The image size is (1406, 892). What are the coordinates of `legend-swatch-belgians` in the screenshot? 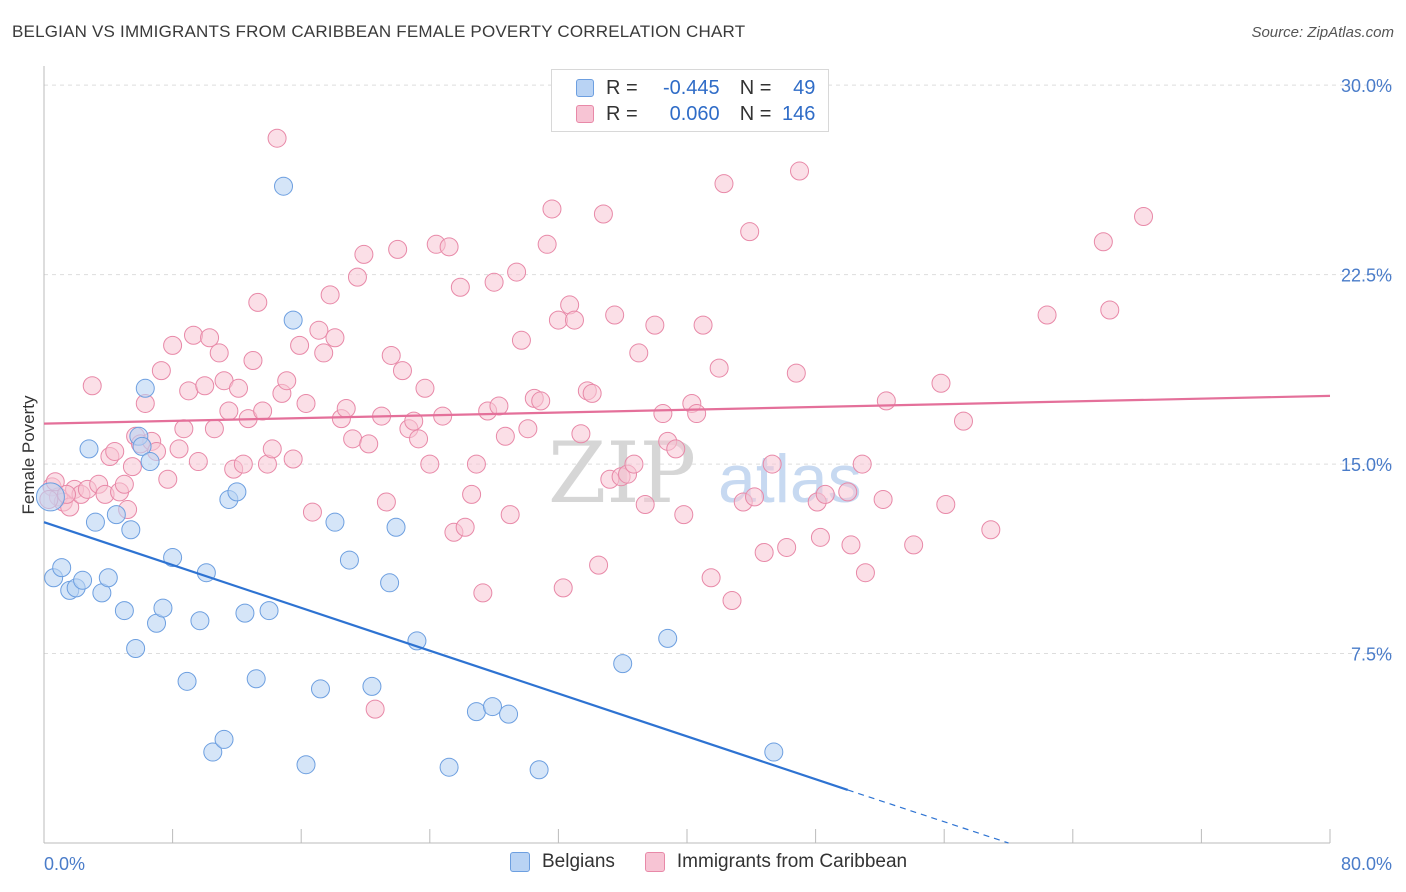 It's located at (585, 88).